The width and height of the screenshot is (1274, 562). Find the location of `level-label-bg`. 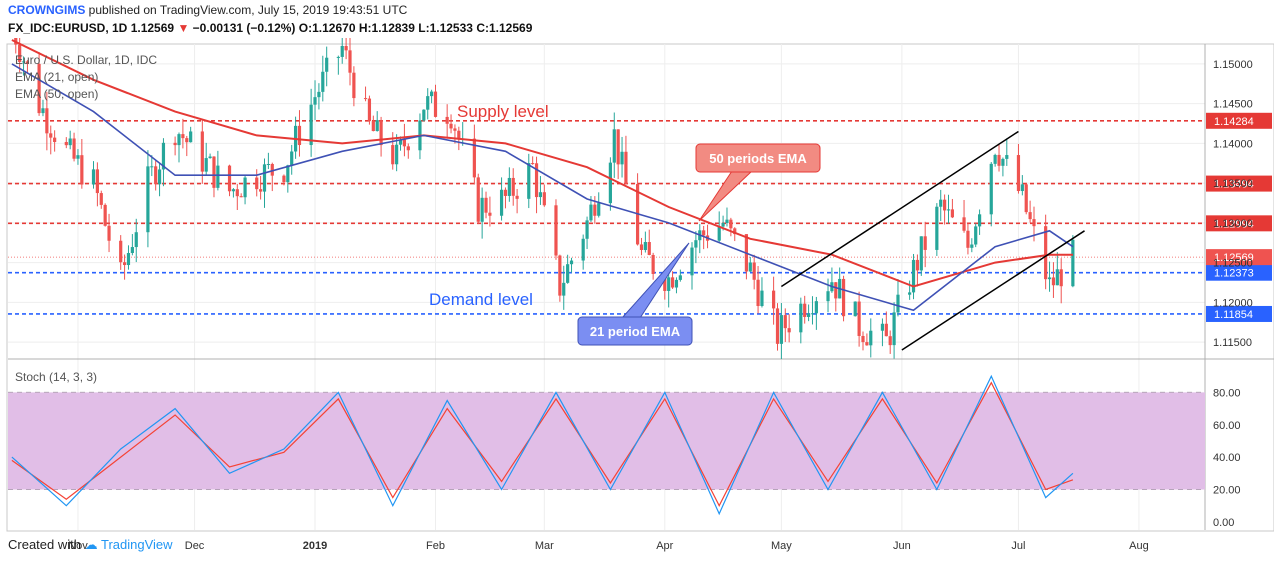

level-label-bg is located at coordinates (1239, 313).